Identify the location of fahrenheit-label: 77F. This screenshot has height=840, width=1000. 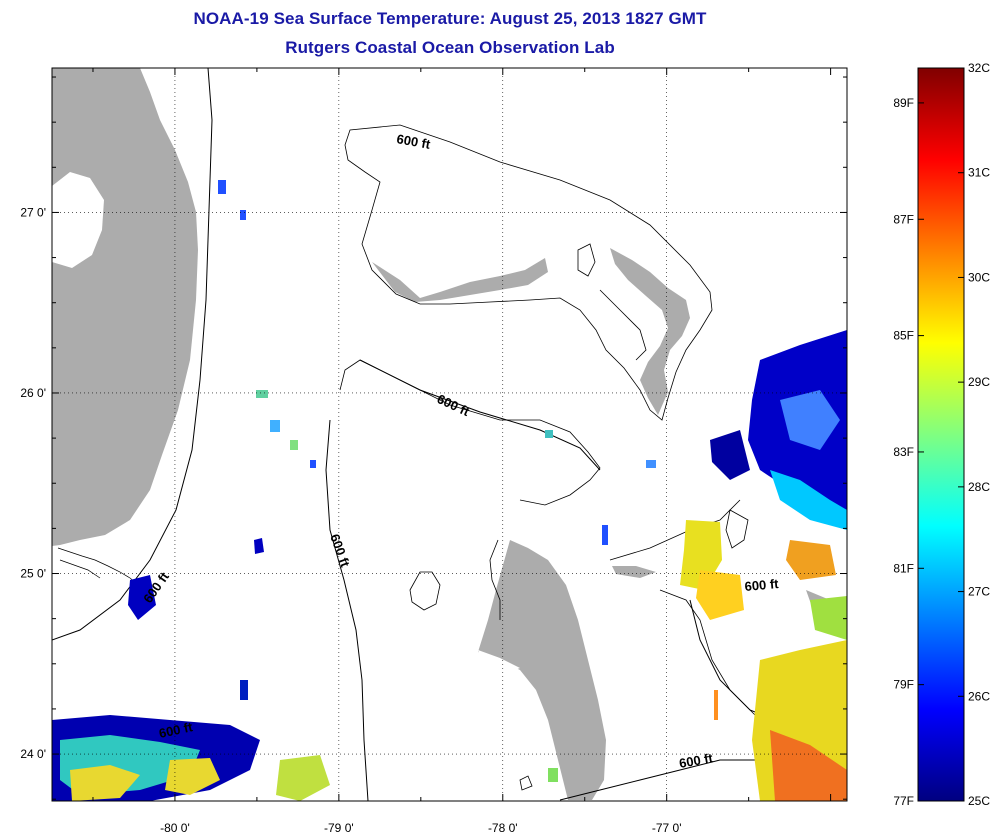
(903, 801).